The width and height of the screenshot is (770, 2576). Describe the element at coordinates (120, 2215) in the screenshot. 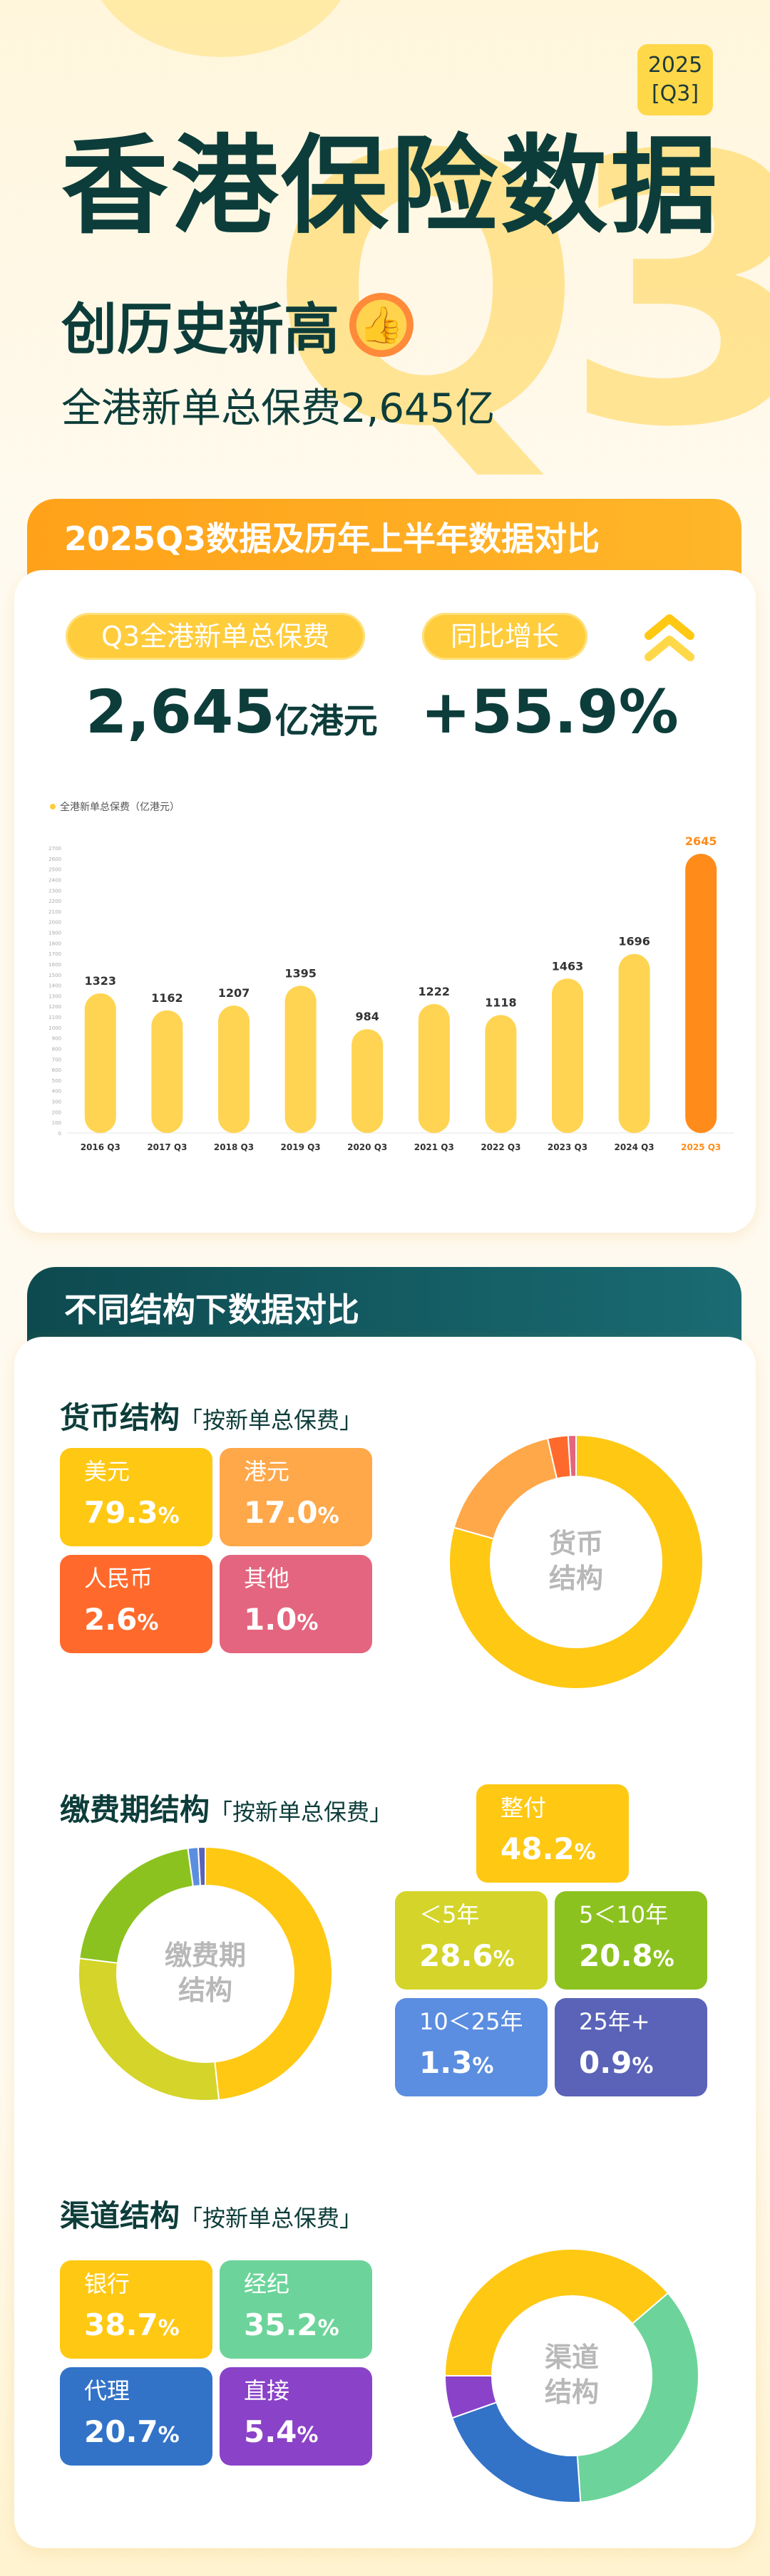

I see `channel-title-text: 渠道结构` at that location.